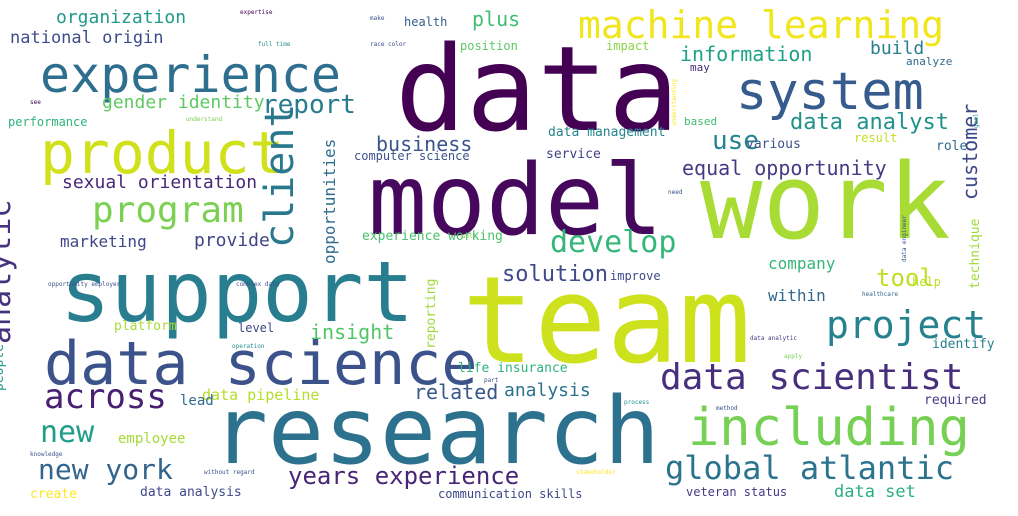 The width and height of the screenshot is (1018, 516). What do you see at coordinates (274, 44) in the screenshot?
I see `word-full-time: full time` at bounding box center [274, 44].